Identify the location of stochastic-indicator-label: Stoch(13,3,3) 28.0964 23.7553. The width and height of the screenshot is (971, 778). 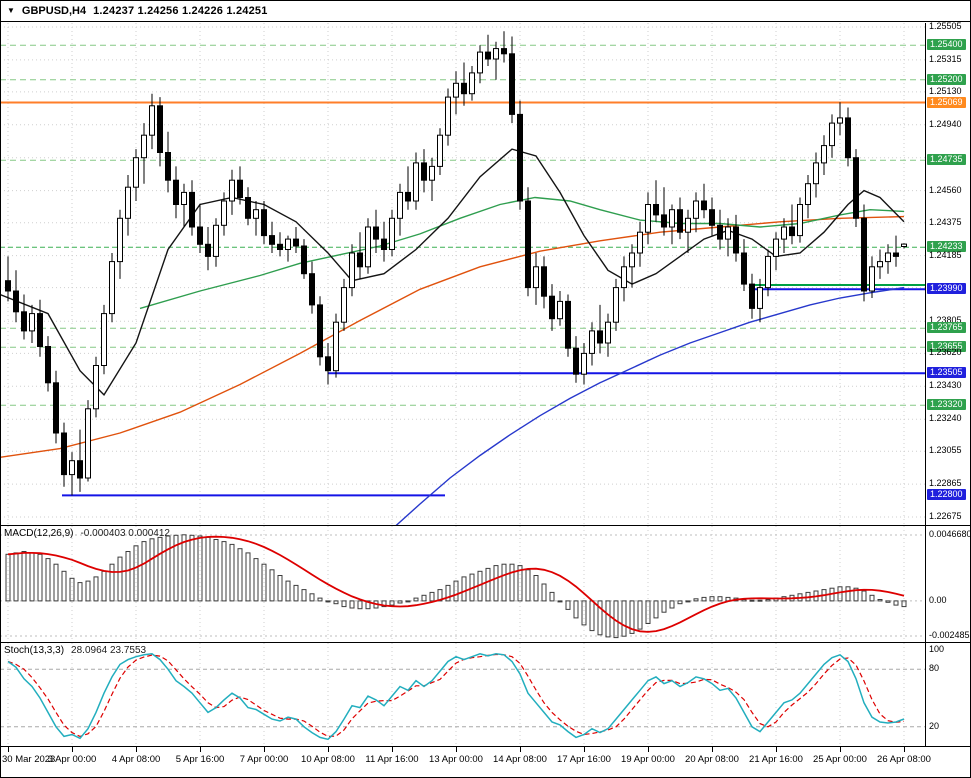
(75, 650).